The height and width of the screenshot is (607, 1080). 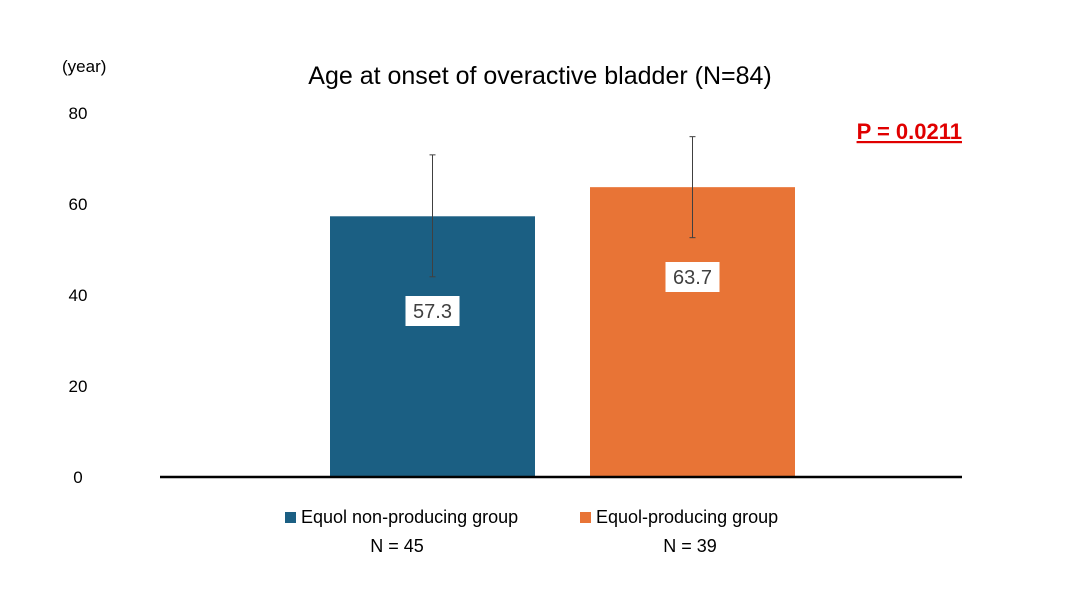 What do you see at coordinates (690, 546) in the screenshot?
I see `sample-size-label: N = 39` at bounding box center [690, 546].